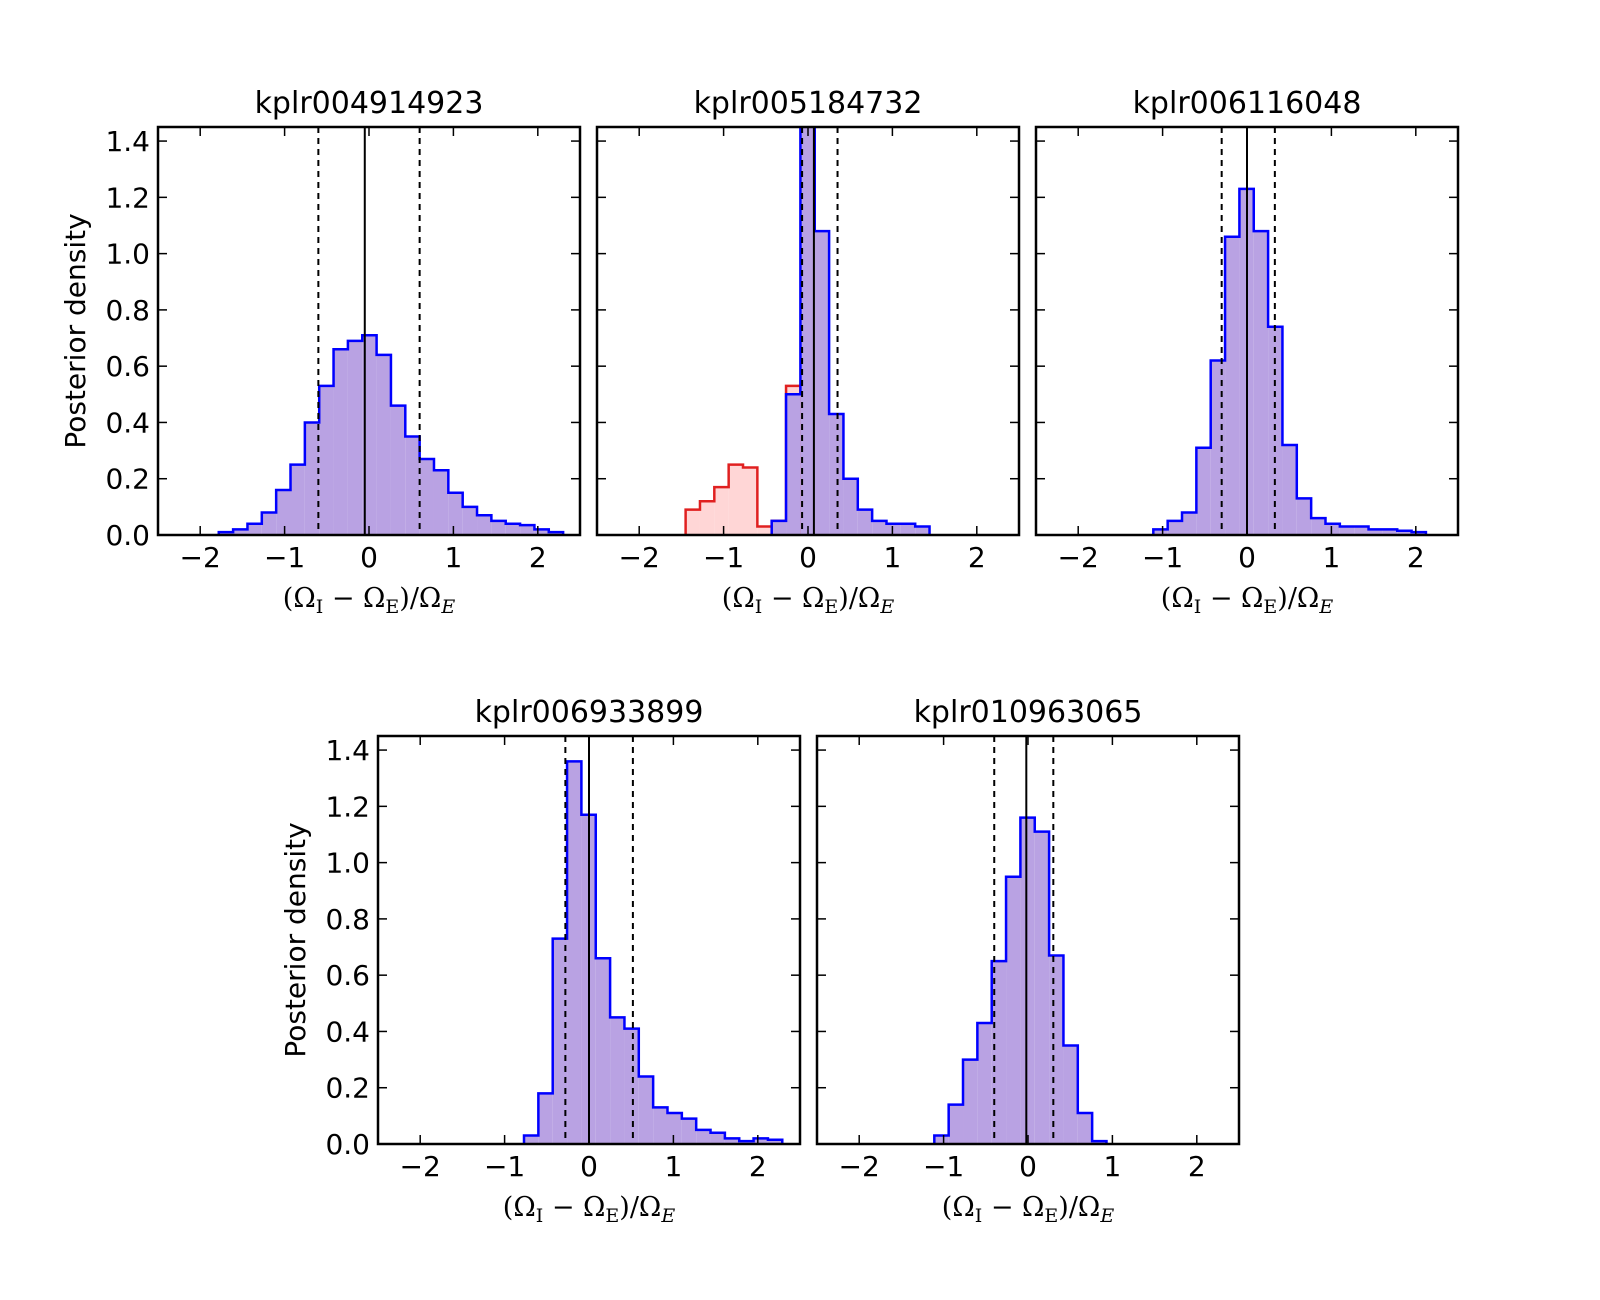  Describe the element at coordinates (127, 310) in the screenshot. I see `y-tick-label: 0.8` at that location.